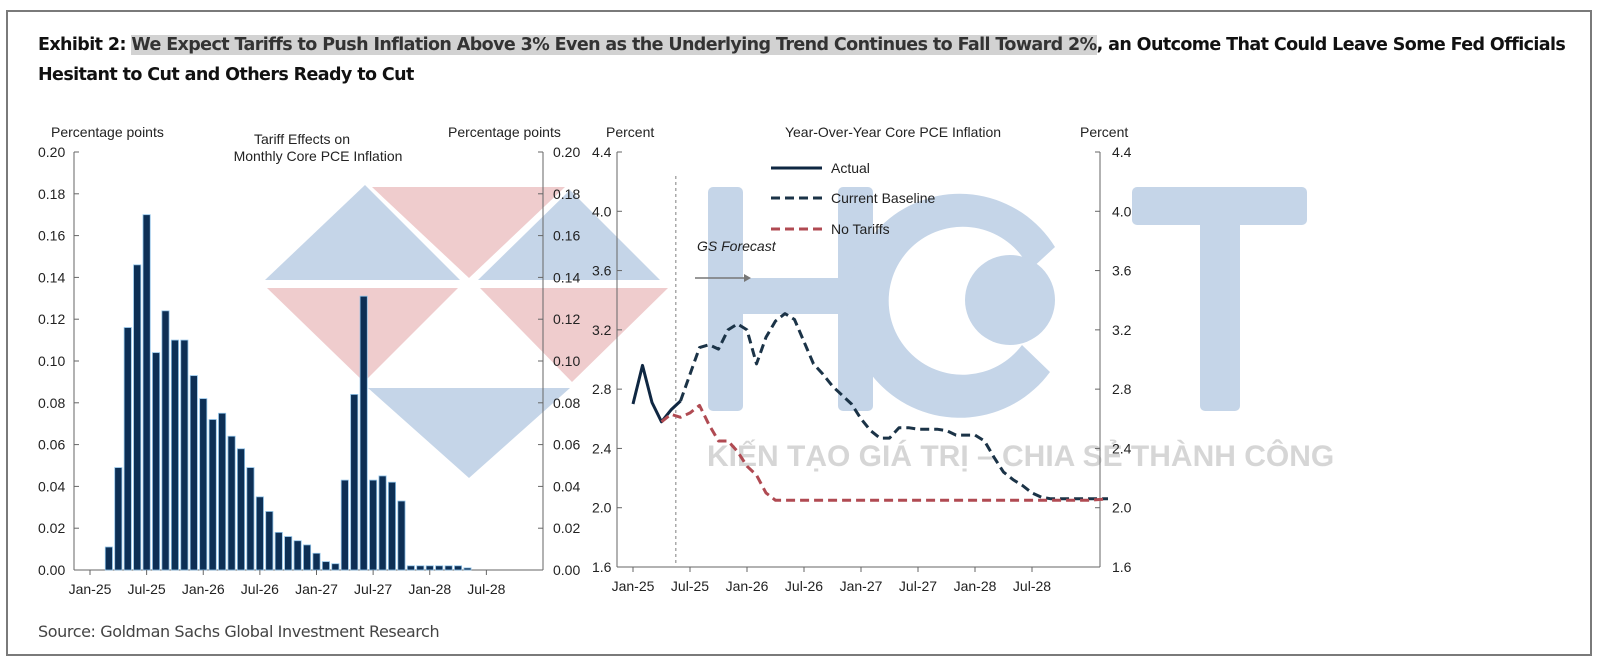  I want to click on left-ytick-label-left: 0.02, so click(51, 528).